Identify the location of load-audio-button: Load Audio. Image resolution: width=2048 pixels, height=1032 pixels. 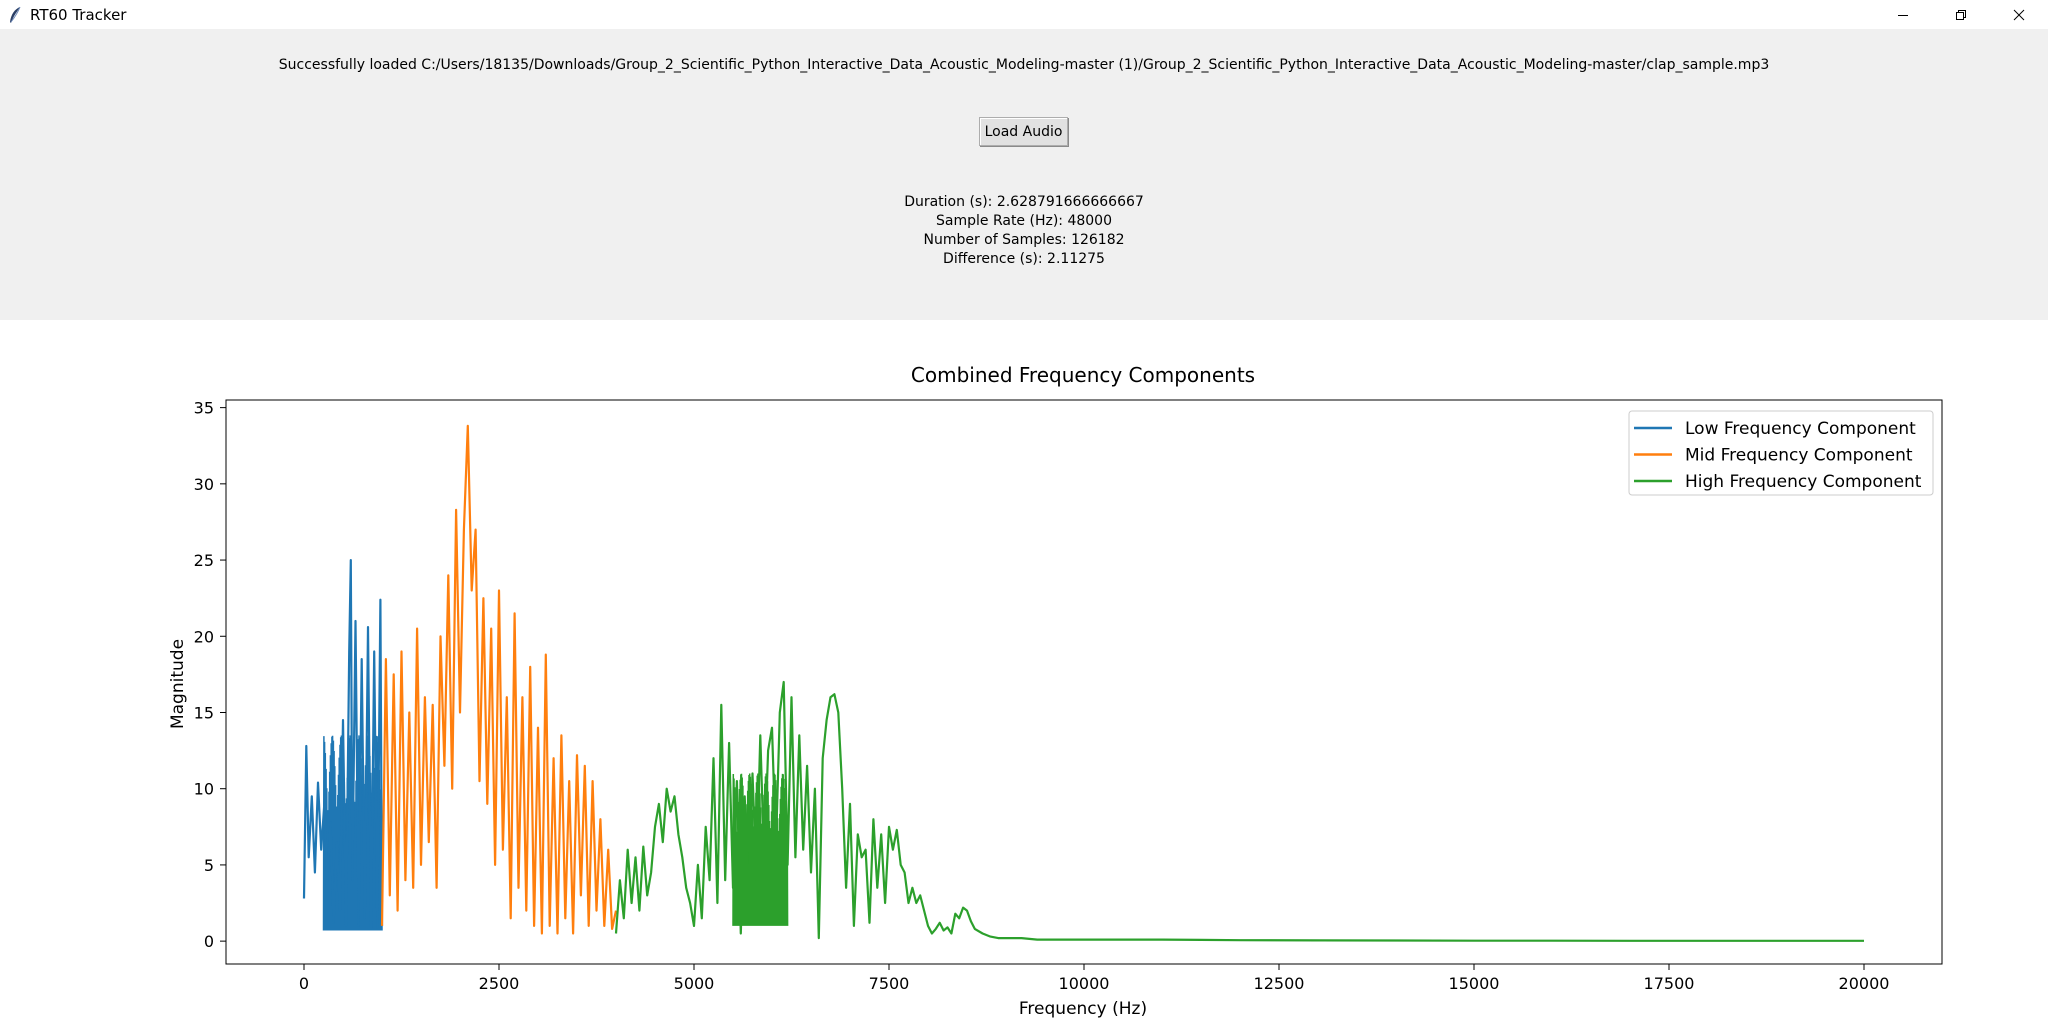
(1023, 131).